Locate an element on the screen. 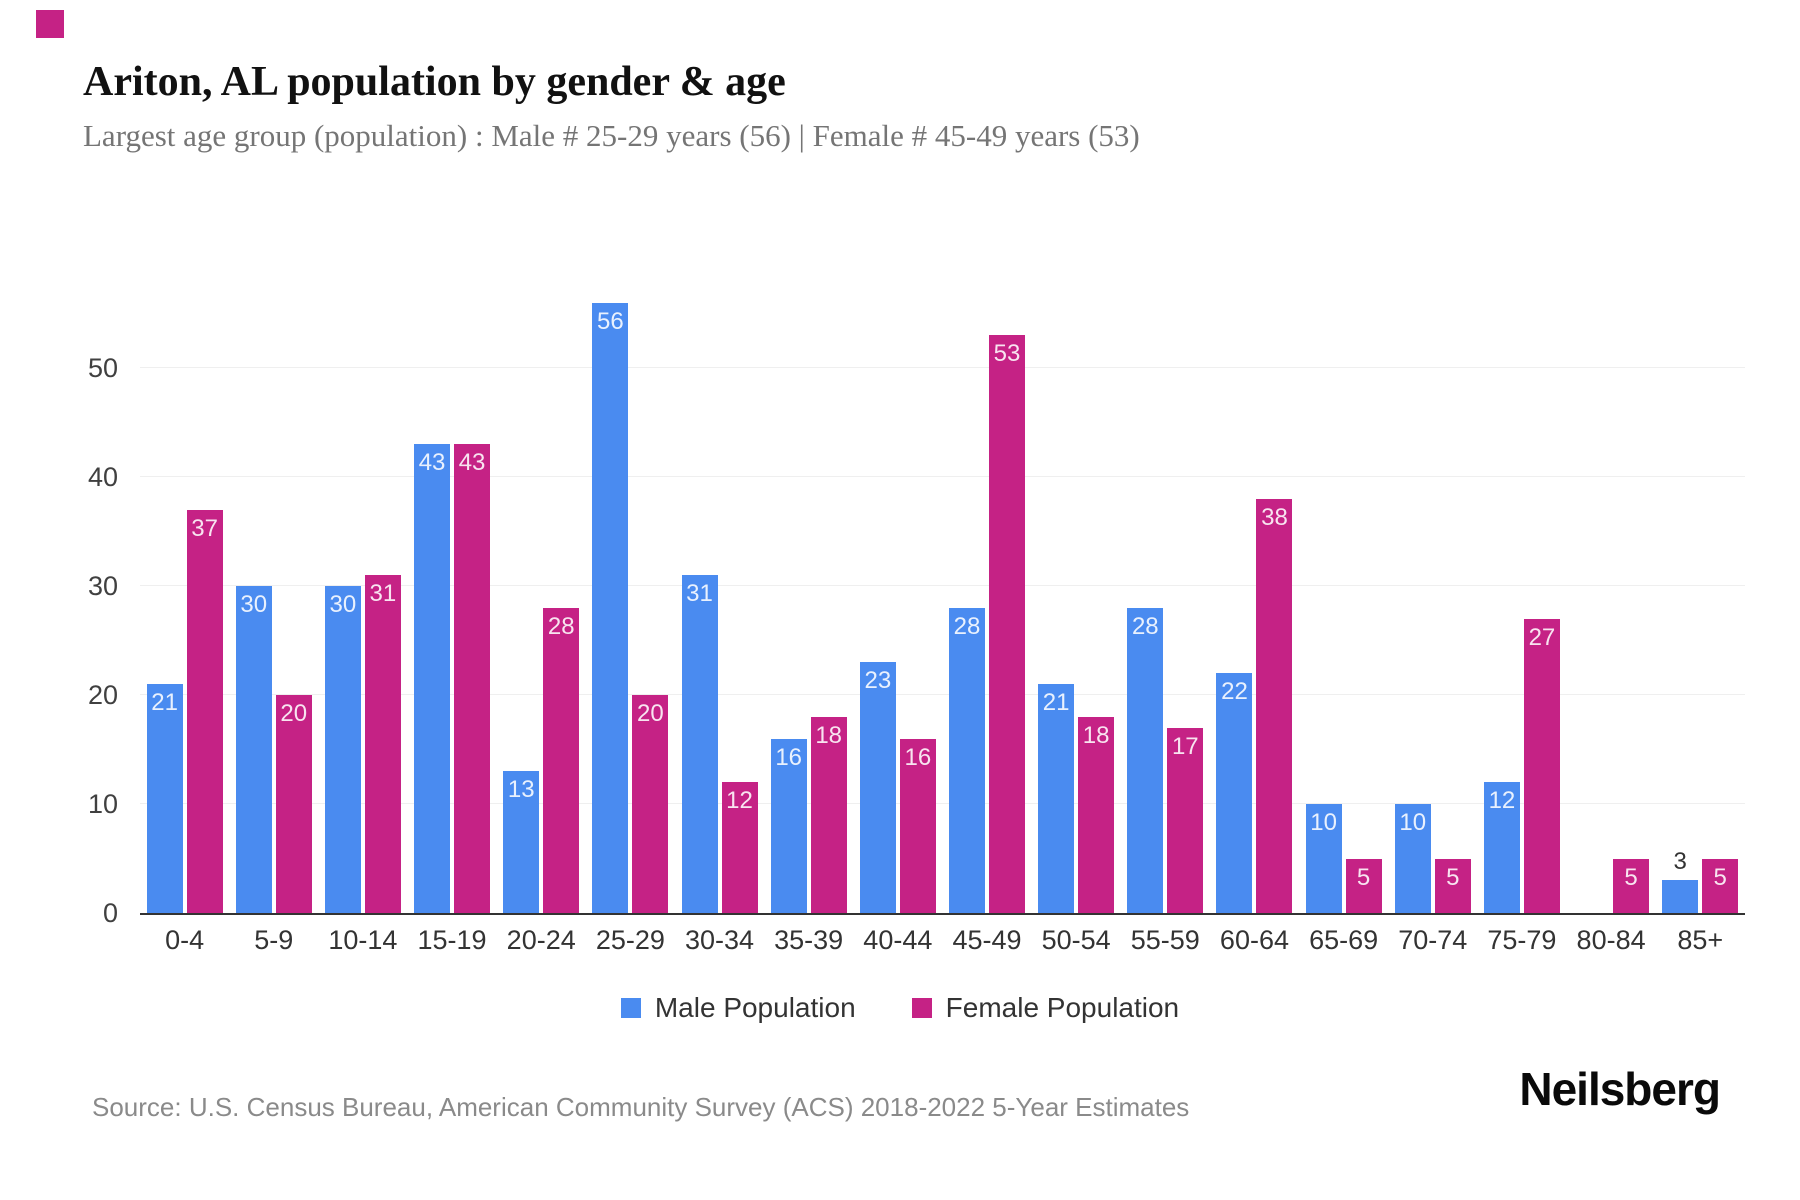 The image size is (1800, 1200). bar-female: 37 is located at coordinates (204, 711).